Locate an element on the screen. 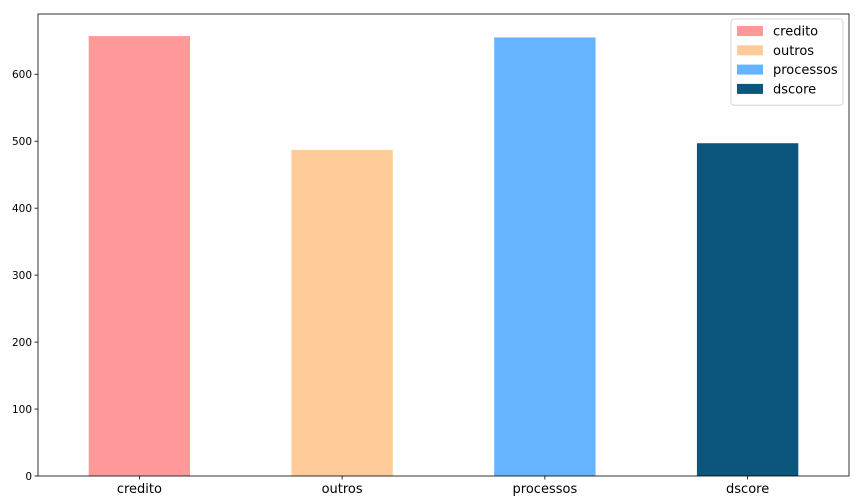 The width and height of the screenshot is (864, 504). legend-label-dscore: dscore is located at coordinates (794, 89).